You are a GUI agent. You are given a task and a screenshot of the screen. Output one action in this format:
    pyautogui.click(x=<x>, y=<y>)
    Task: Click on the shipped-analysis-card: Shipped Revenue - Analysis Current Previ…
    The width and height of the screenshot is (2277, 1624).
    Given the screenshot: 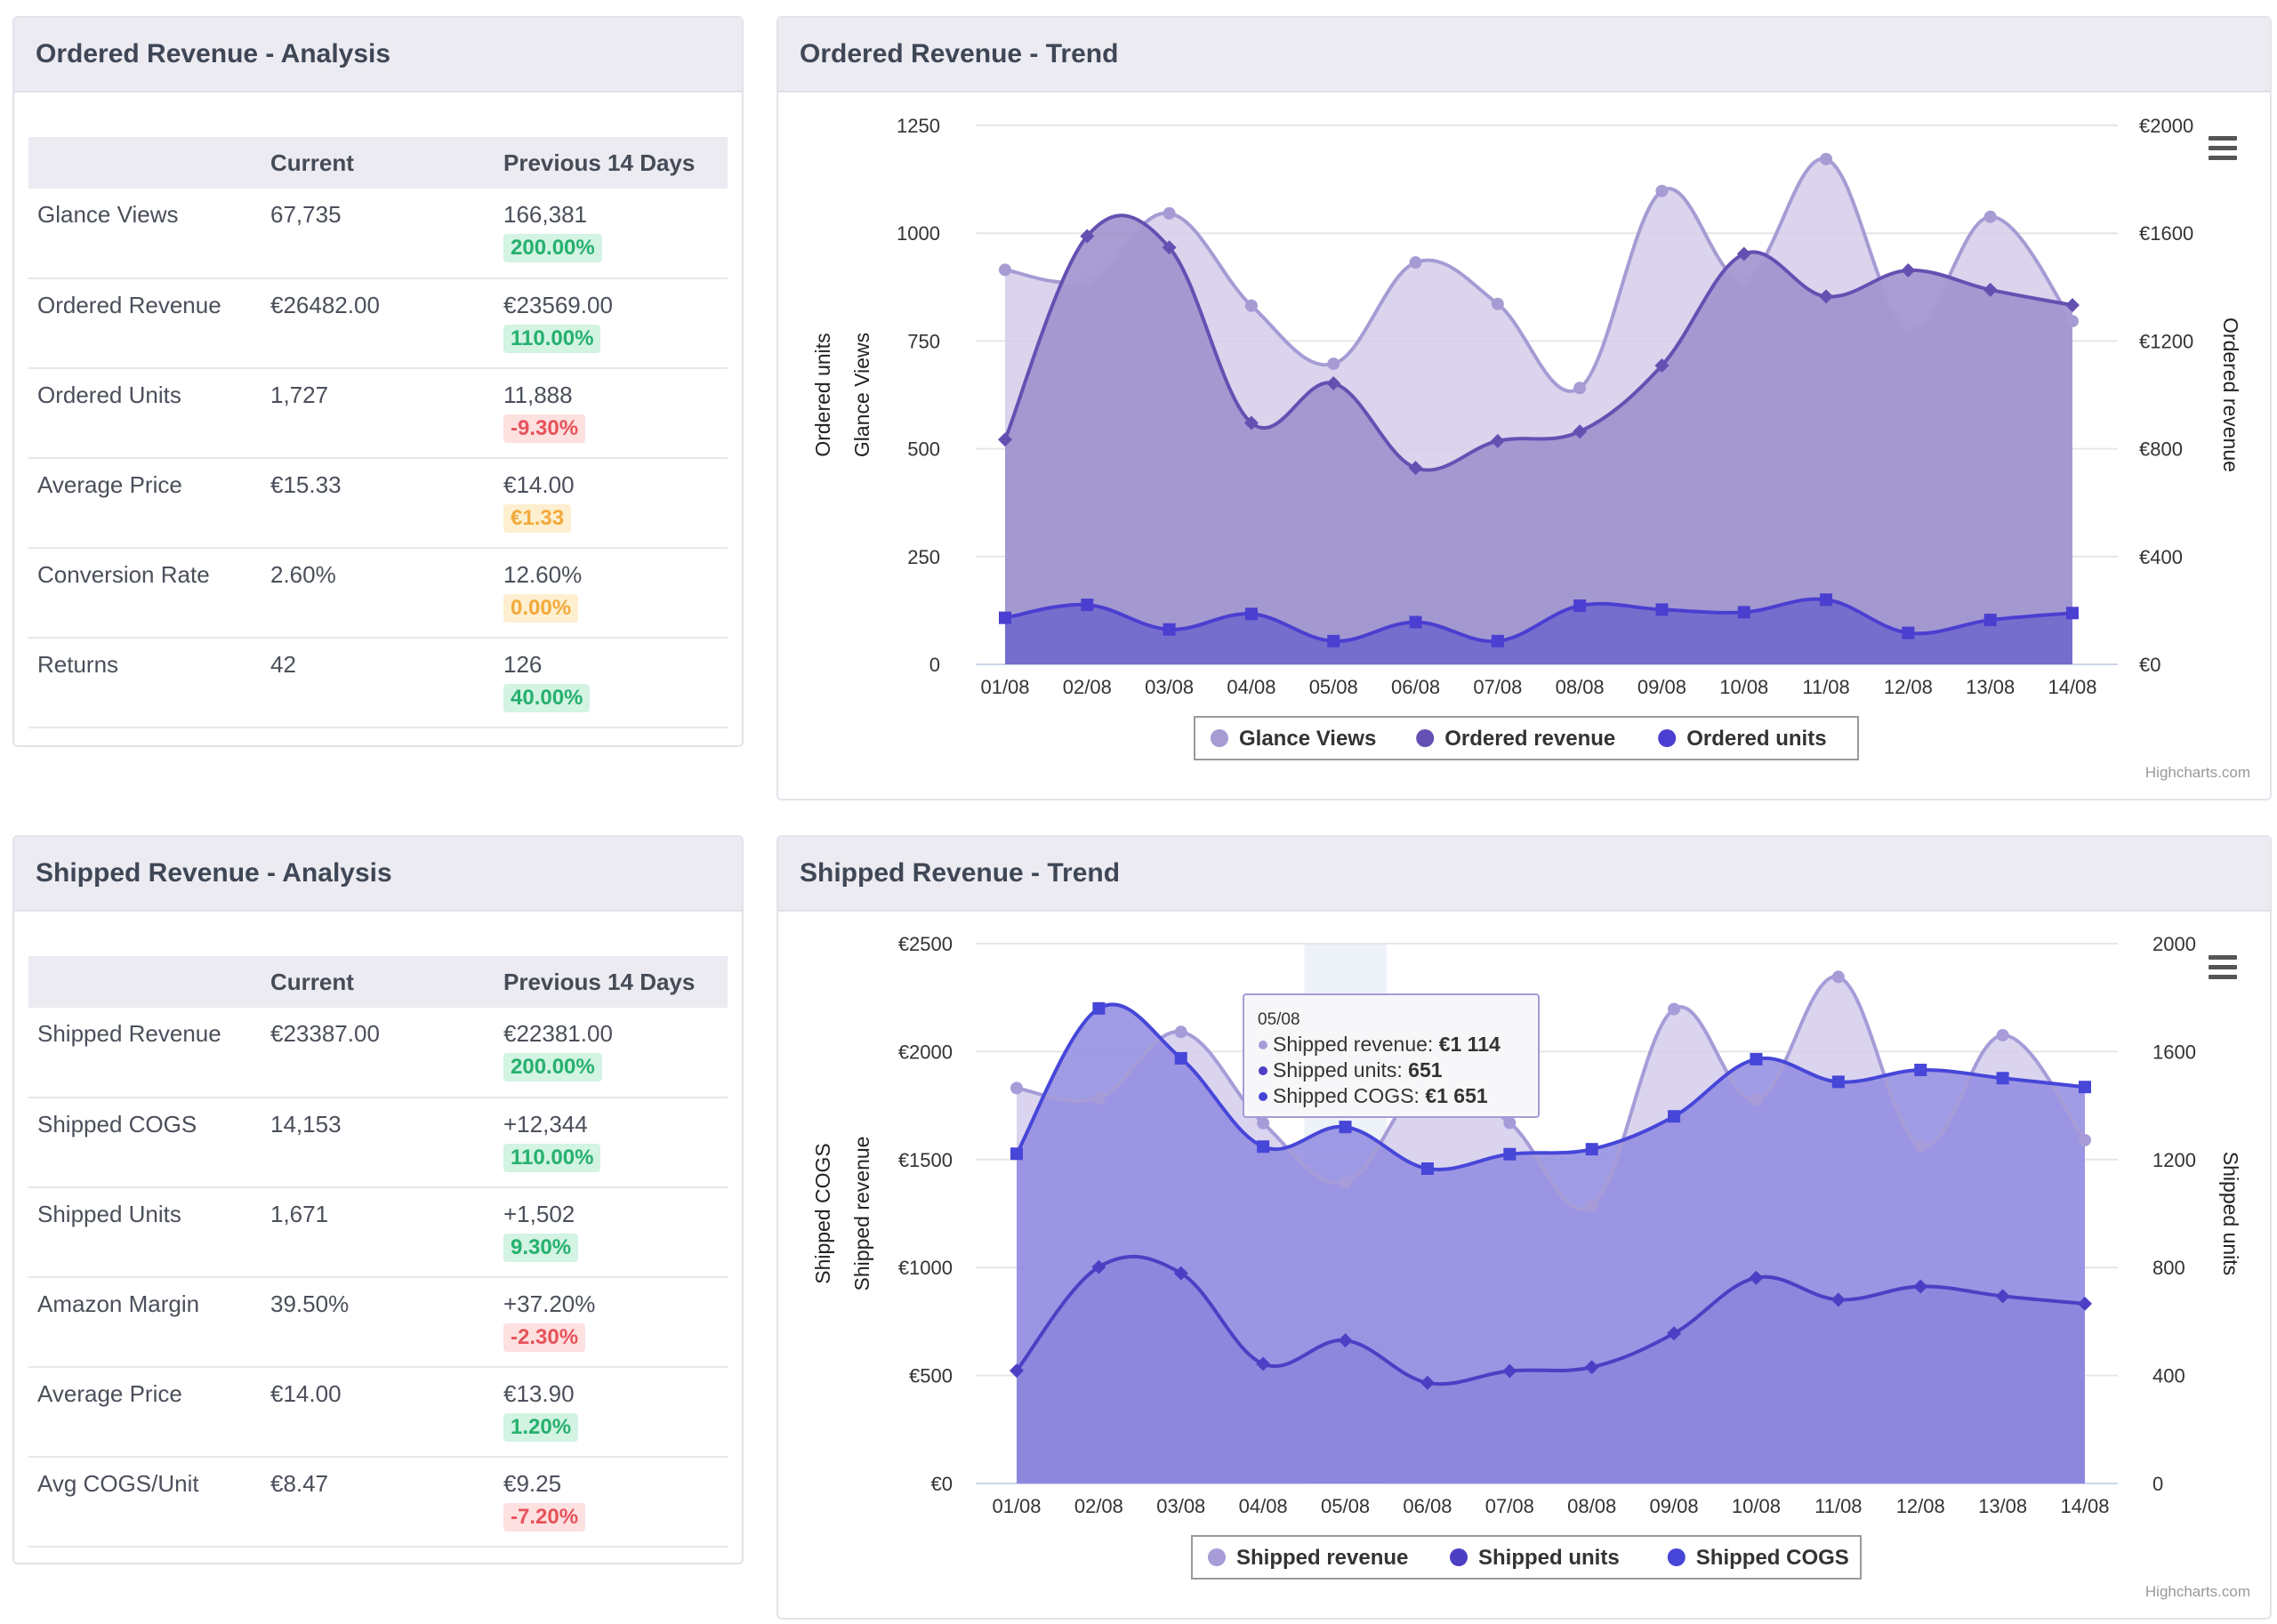 What is the action you would take?
    pyautogui.click(x=378, y=1199)
    